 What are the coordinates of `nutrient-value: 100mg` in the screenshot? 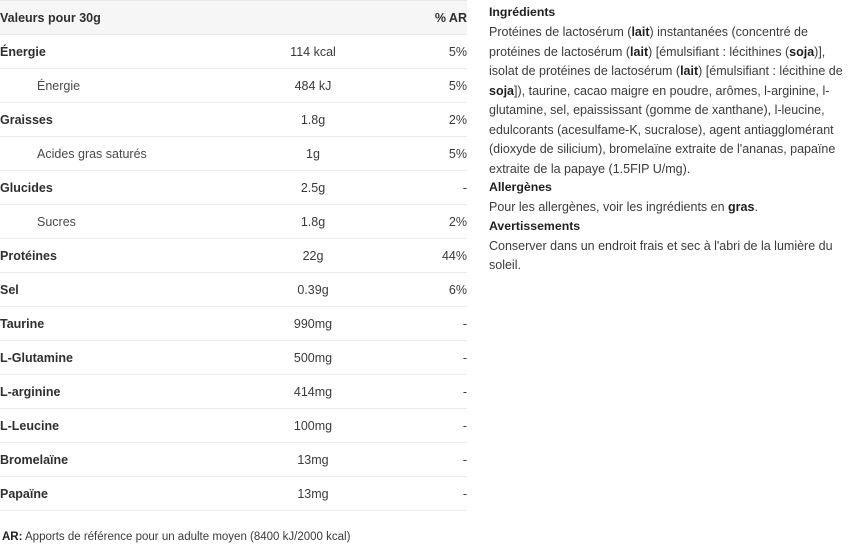 It's located at (313, 425).